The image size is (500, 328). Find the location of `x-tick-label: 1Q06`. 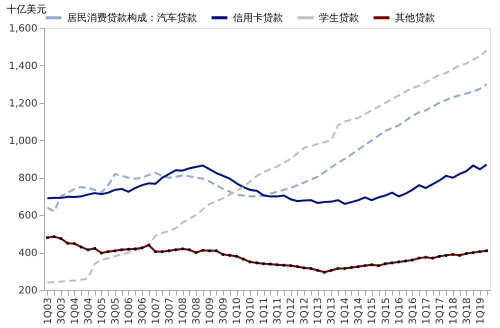

x-tick-label: 1Q06 is located at coordinates (129, 311).